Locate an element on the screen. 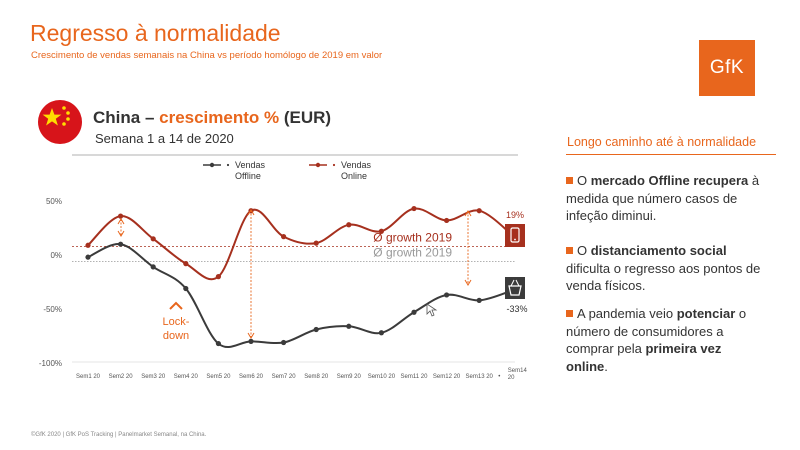  y-tick-label: 50% is located at coordinates (54, 201).